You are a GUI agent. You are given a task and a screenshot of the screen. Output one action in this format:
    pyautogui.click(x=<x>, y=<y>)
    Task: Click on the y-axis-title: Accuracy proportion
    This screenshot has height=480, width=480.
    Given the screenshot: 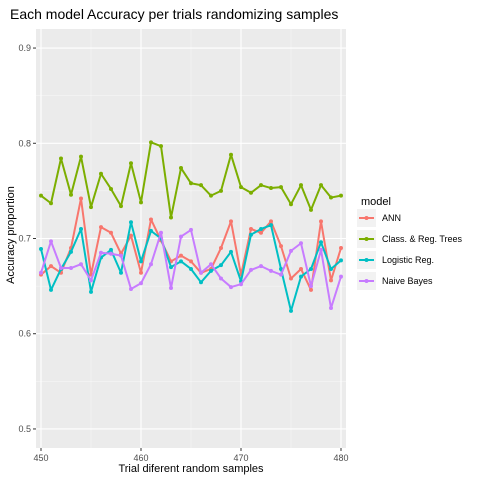 What is the action you would take?
    pyautogui.click(x=11, y=235)
    